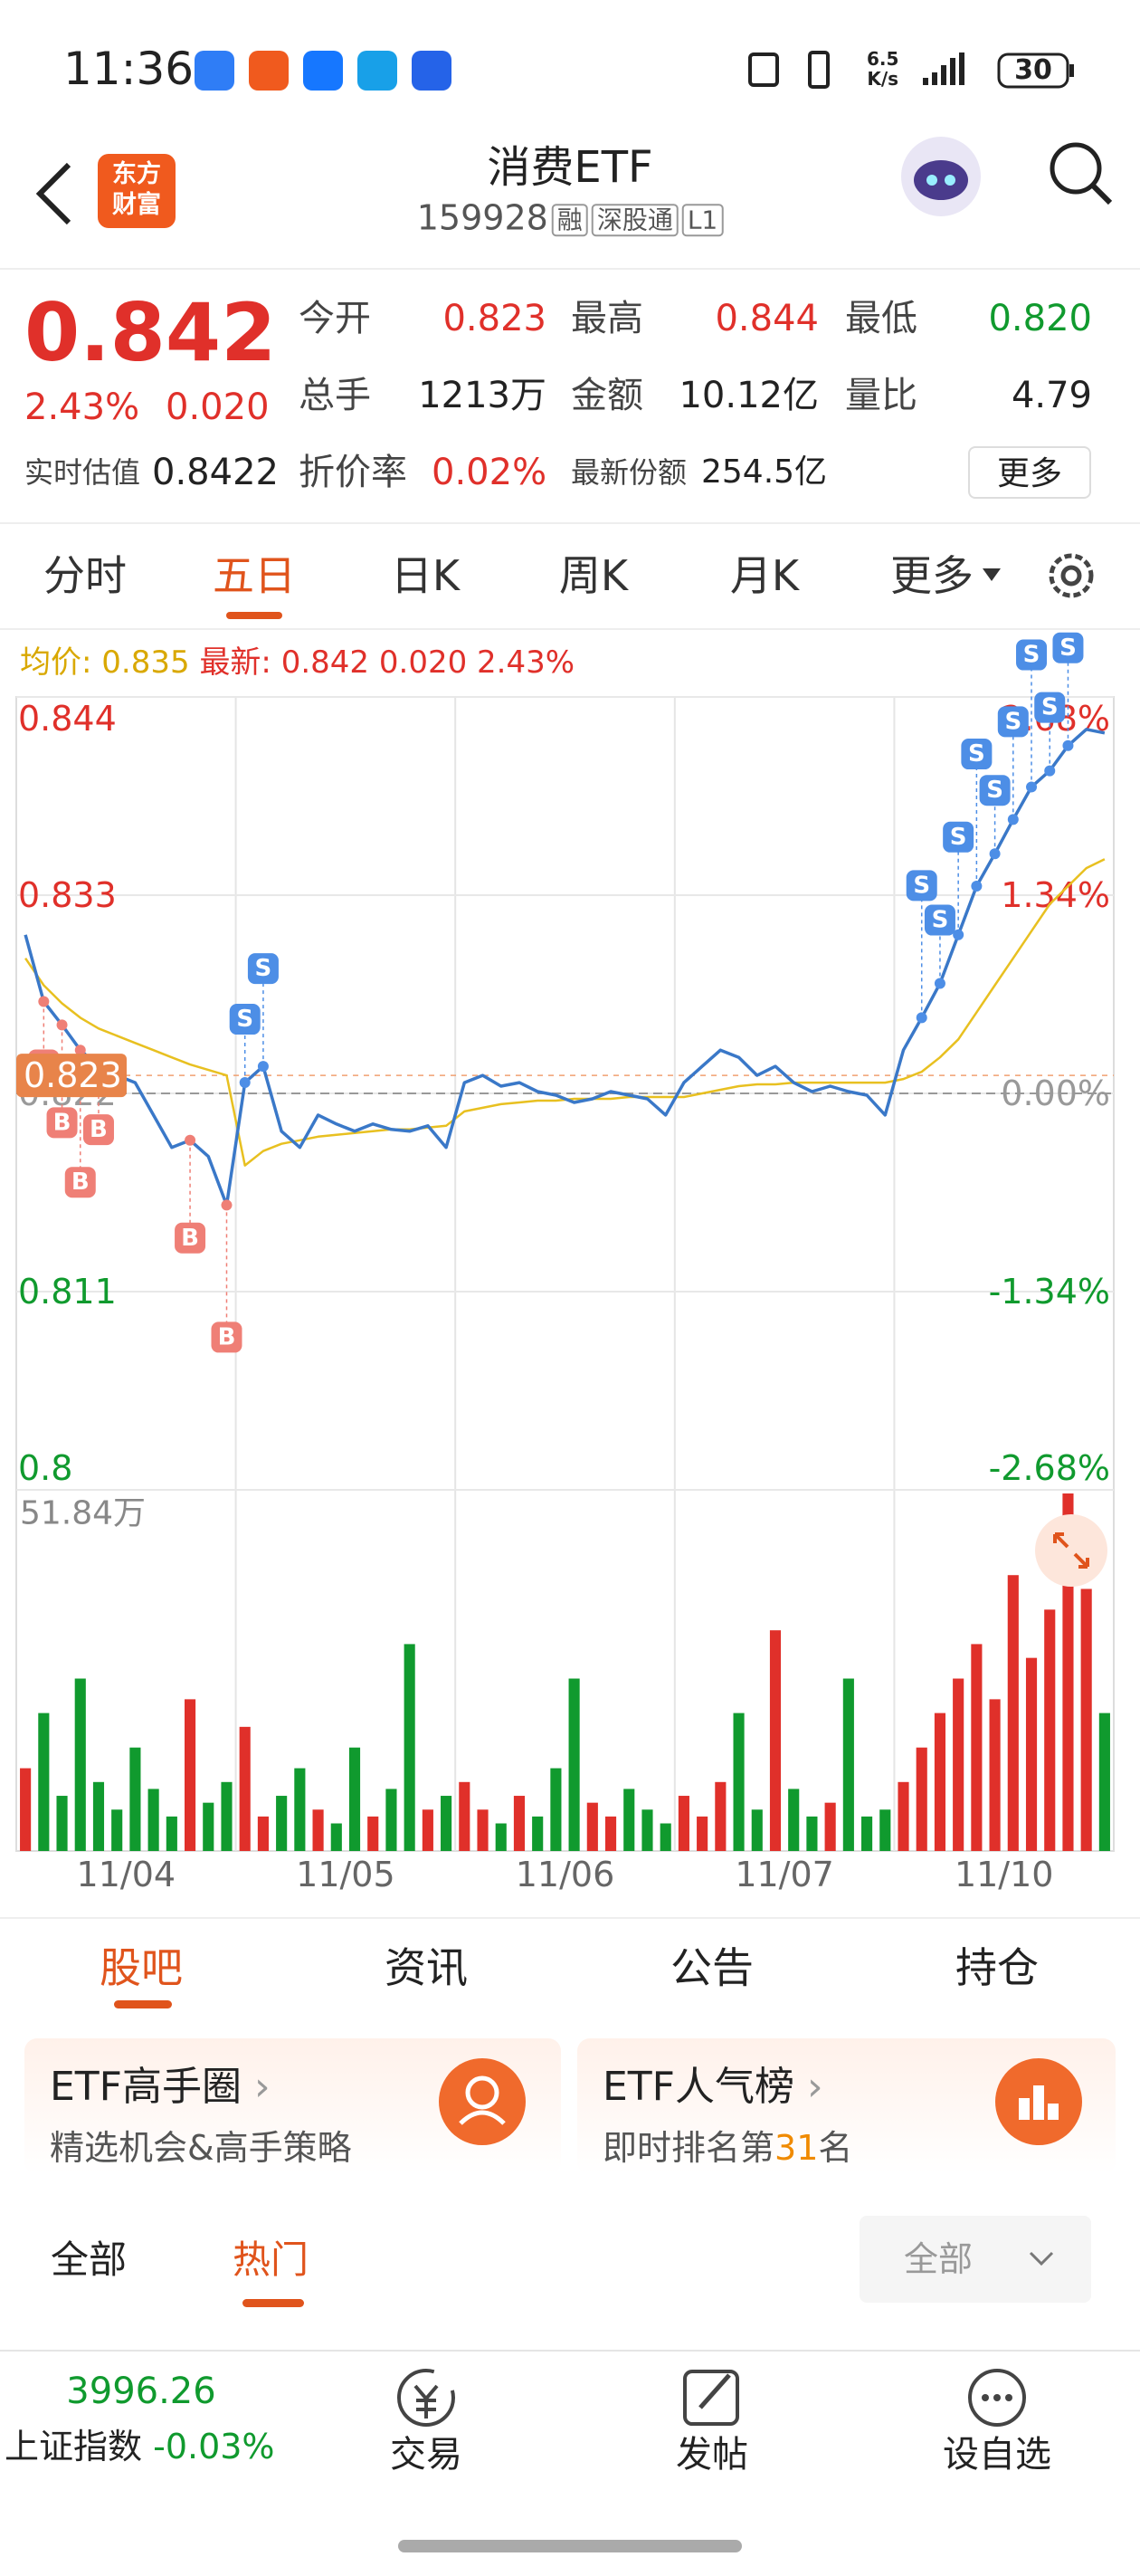 The height and width of the screenshot is (2576, 1140). I want to click on field-value: 0.823, so click(494, 318).